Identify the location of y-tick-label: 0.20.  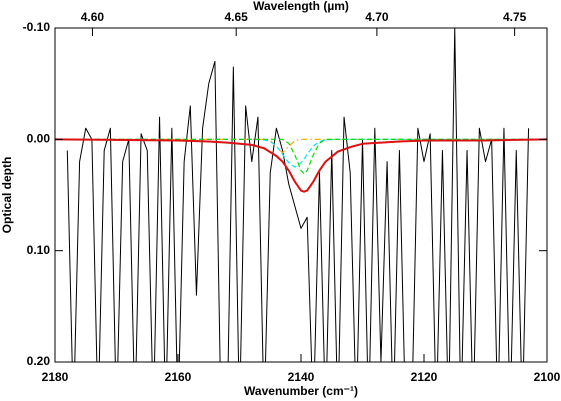
(39, 361).